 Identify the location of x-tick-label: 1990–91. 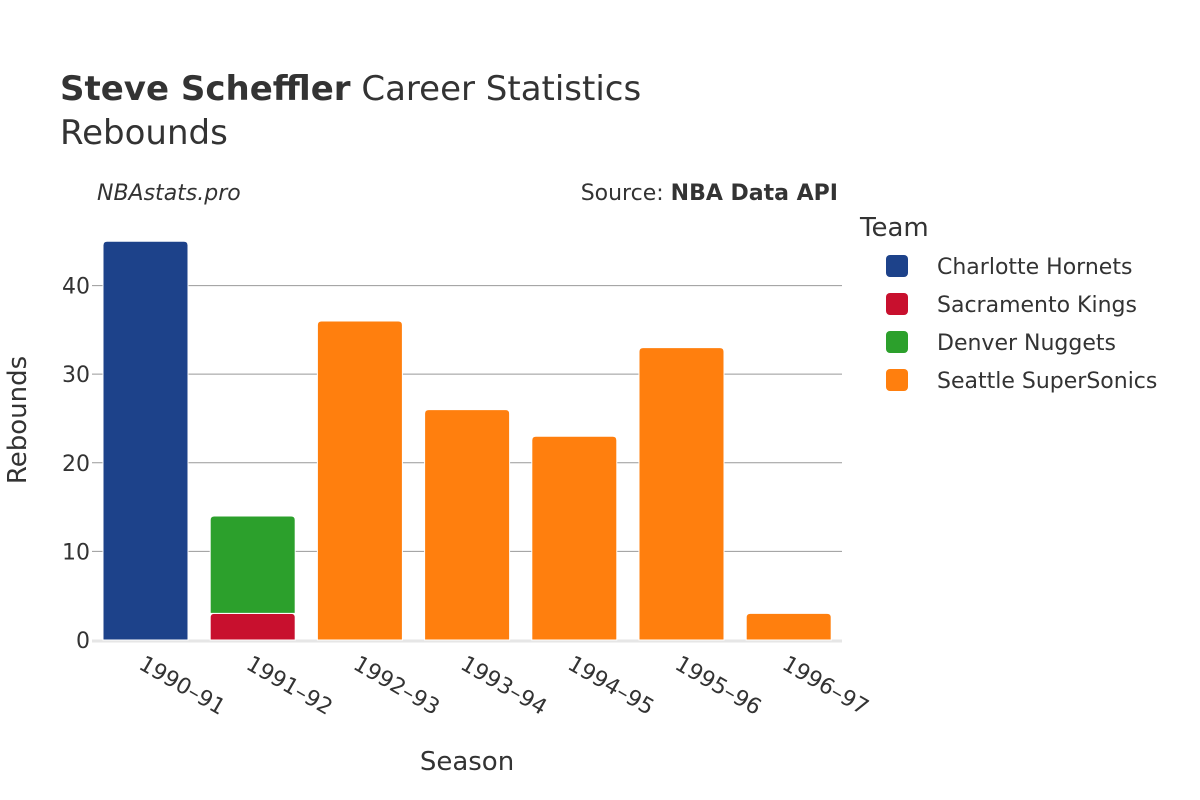
(182, 686).